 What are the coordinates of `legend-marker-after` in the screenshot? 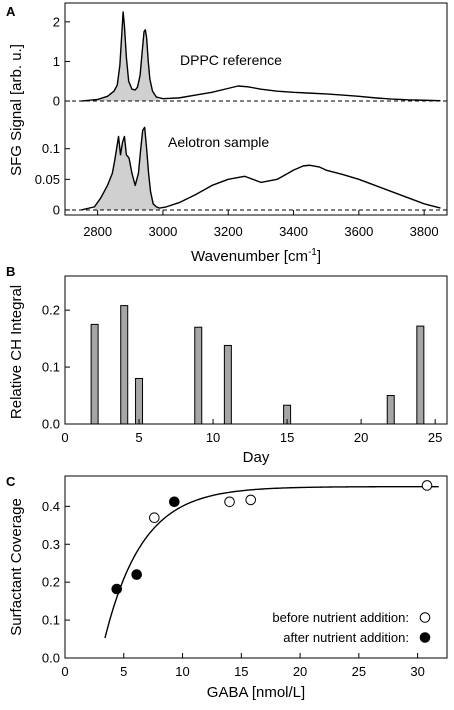 It's located at (425, 637).